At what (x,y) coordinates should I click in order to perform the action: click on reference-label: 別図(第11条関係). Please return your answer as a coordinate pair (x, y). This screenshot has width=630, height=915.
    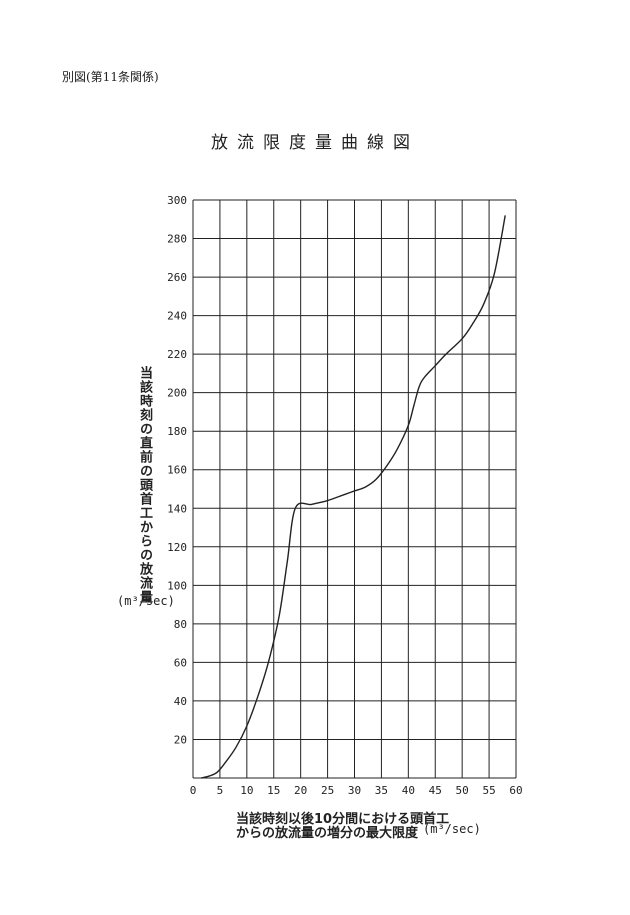
    Looking at the image, I should click on (110, 77).